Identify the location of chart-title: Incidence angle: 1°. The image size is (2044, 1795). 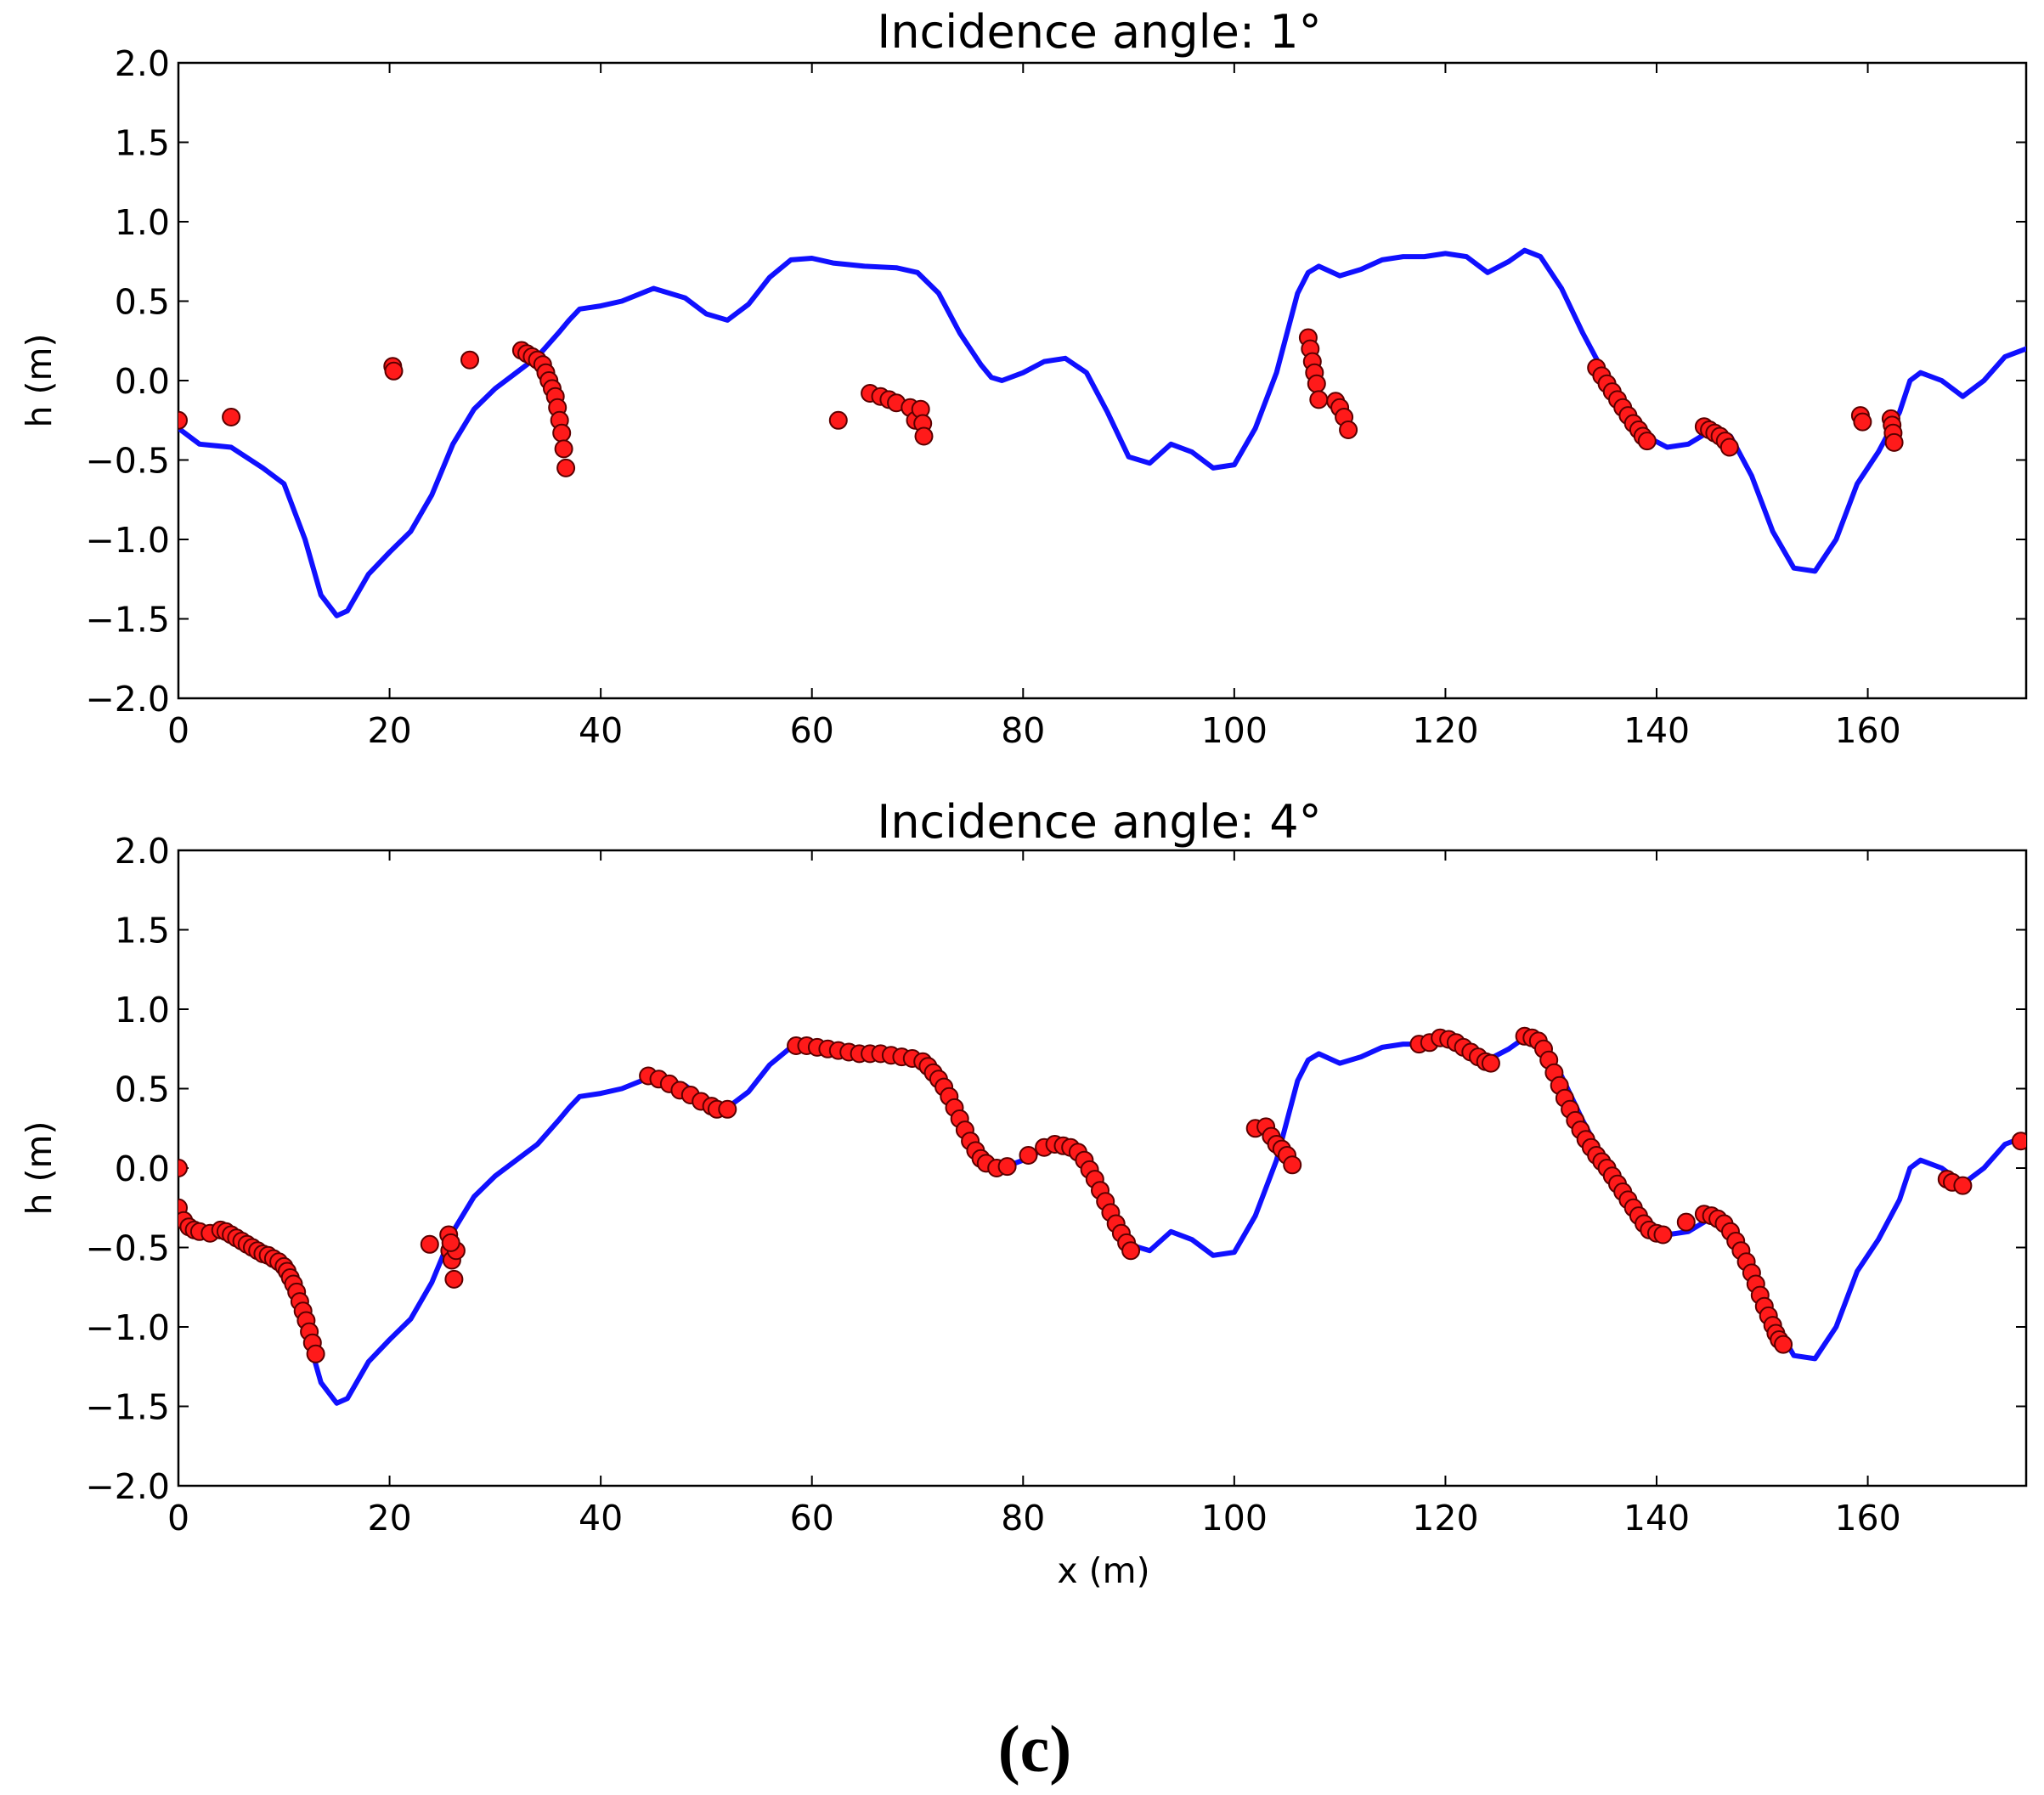
(1099, 32).